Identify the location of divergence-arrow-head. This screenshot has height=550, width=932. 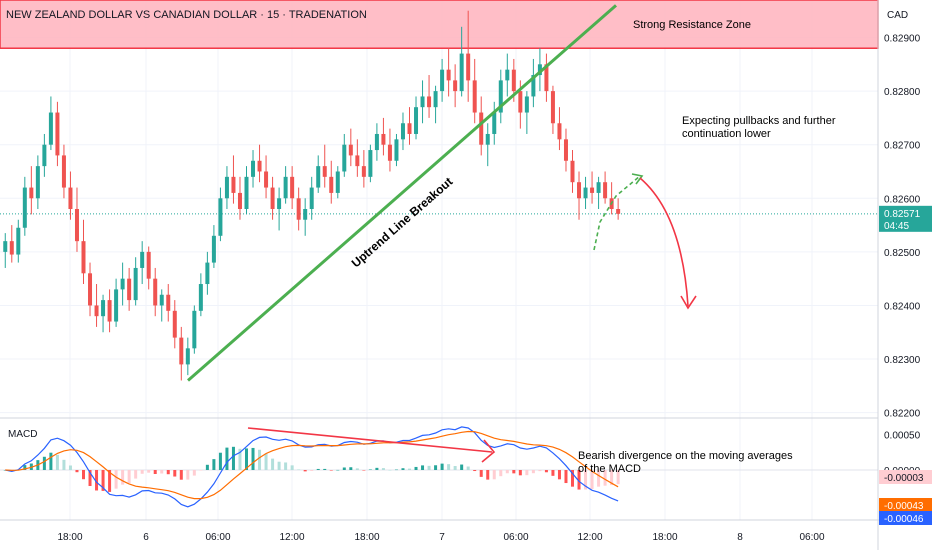
(488, 451).